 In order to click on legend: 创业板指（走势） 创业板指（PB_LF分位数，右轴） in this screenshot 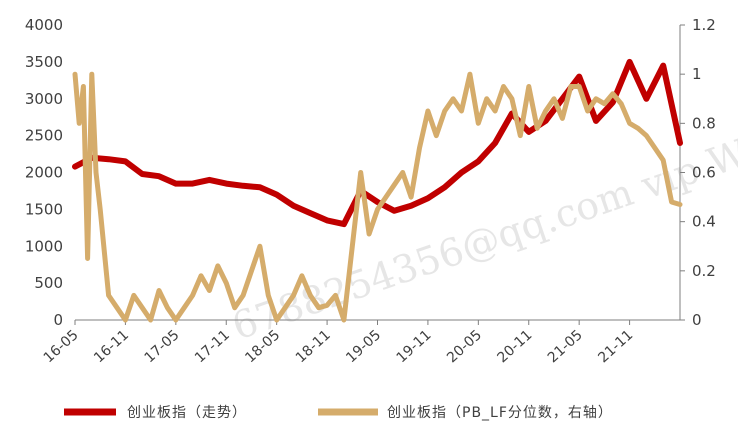, I will do `click(338, 413)`.